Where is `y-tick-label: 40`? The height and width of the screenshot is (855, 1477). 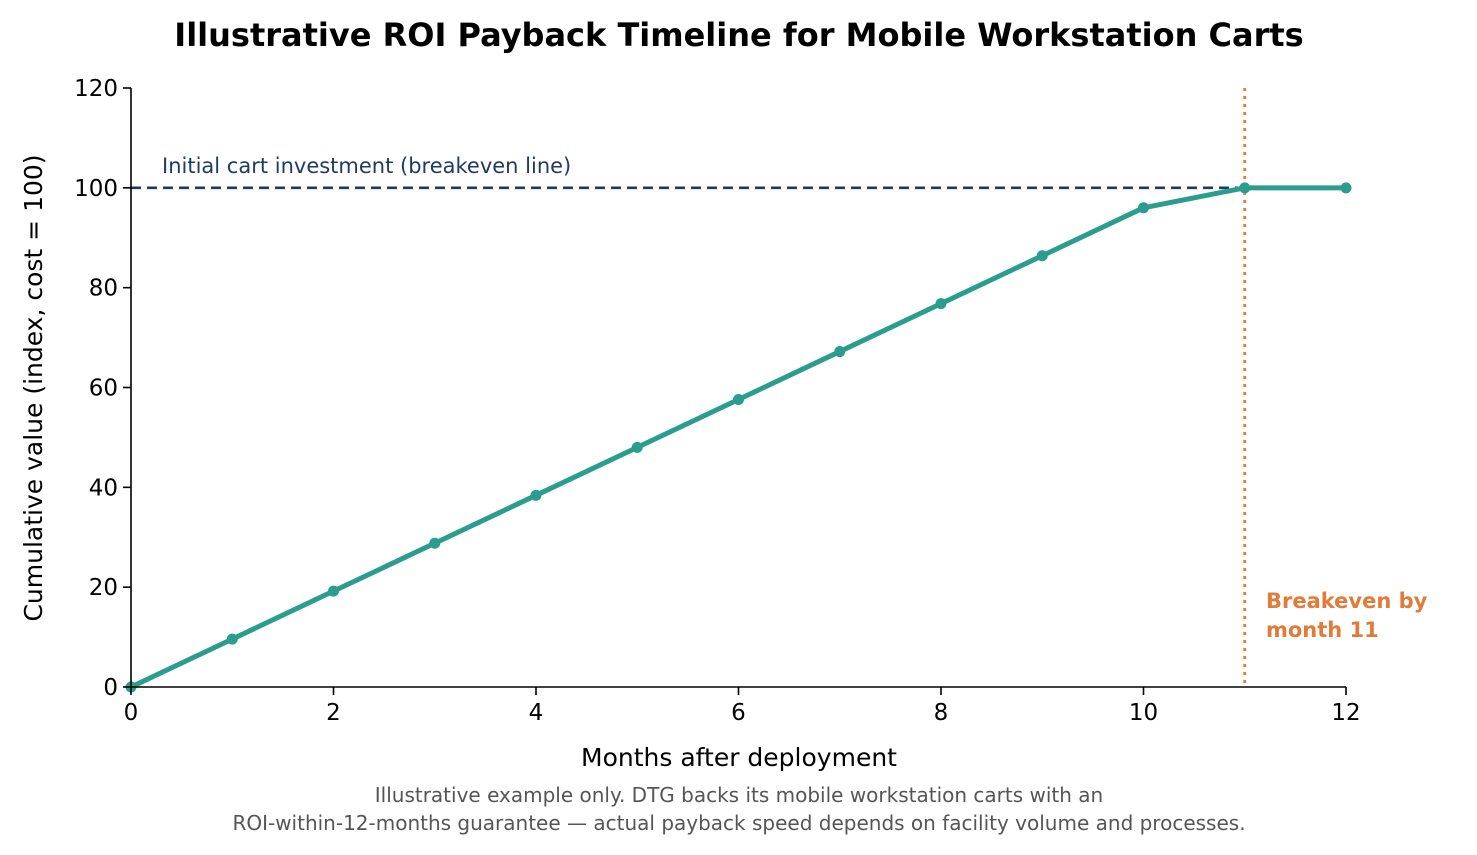 y-tick-label: 40 is located at coordinates (103, 488).